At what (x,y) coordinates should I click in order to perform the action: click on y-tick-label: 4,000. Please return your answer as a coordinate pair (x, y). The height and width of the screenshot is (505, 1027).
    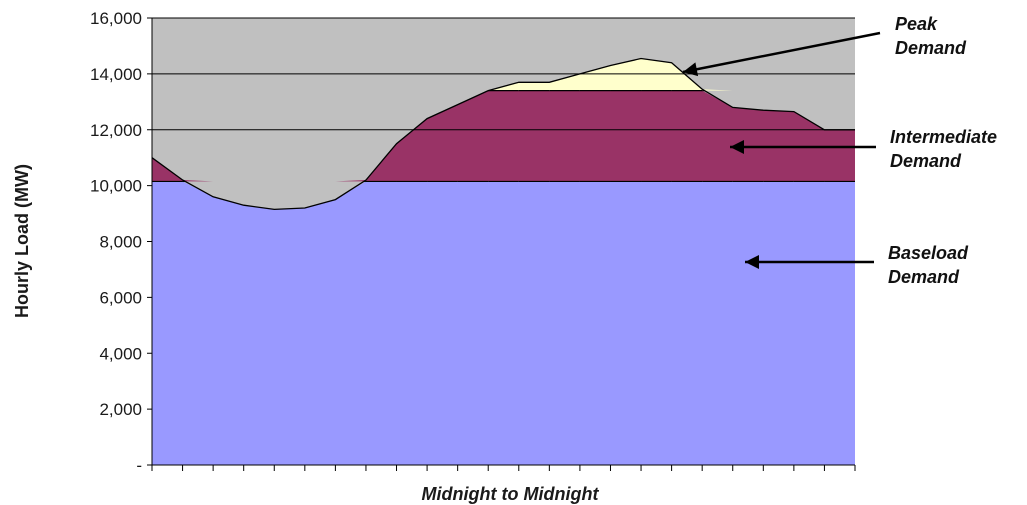
    Looking at the image, I should click on (120, 353).